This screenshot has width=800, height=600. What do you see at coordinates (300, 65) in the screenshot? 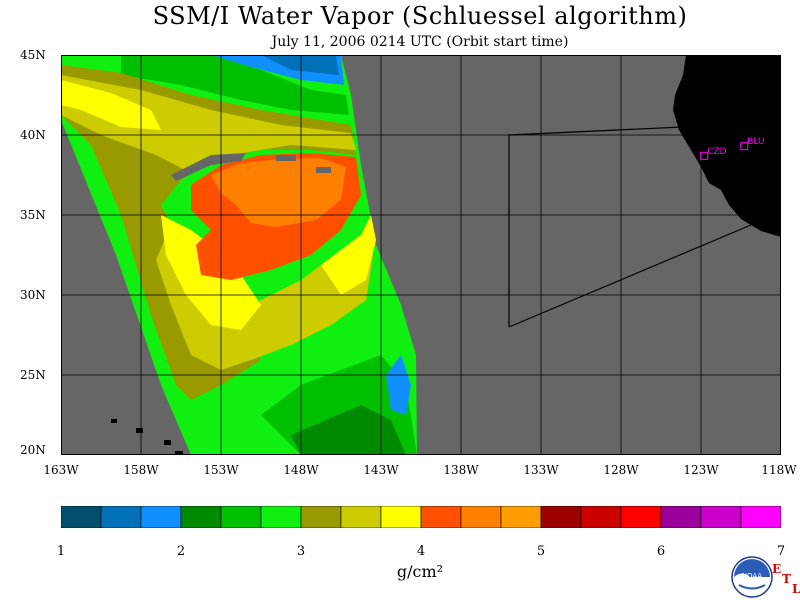
I see `swath-top-darkblue` at bounding box center [300, 65].